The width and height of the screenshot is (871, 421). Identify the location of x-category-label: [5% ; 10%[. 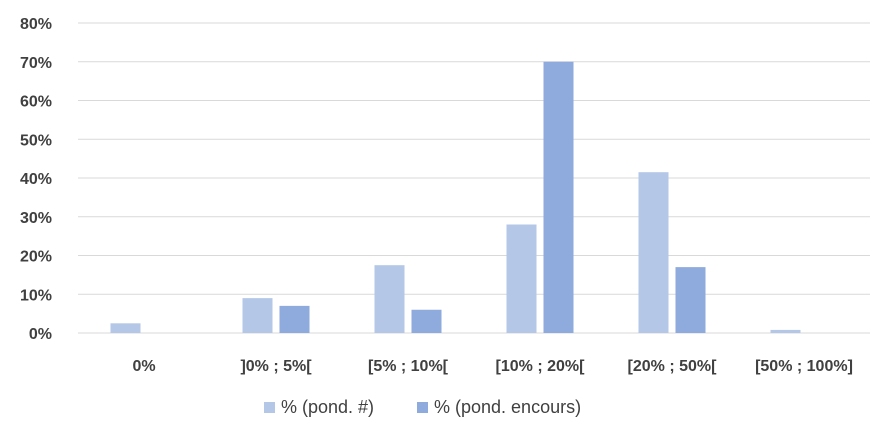
(408, 366).